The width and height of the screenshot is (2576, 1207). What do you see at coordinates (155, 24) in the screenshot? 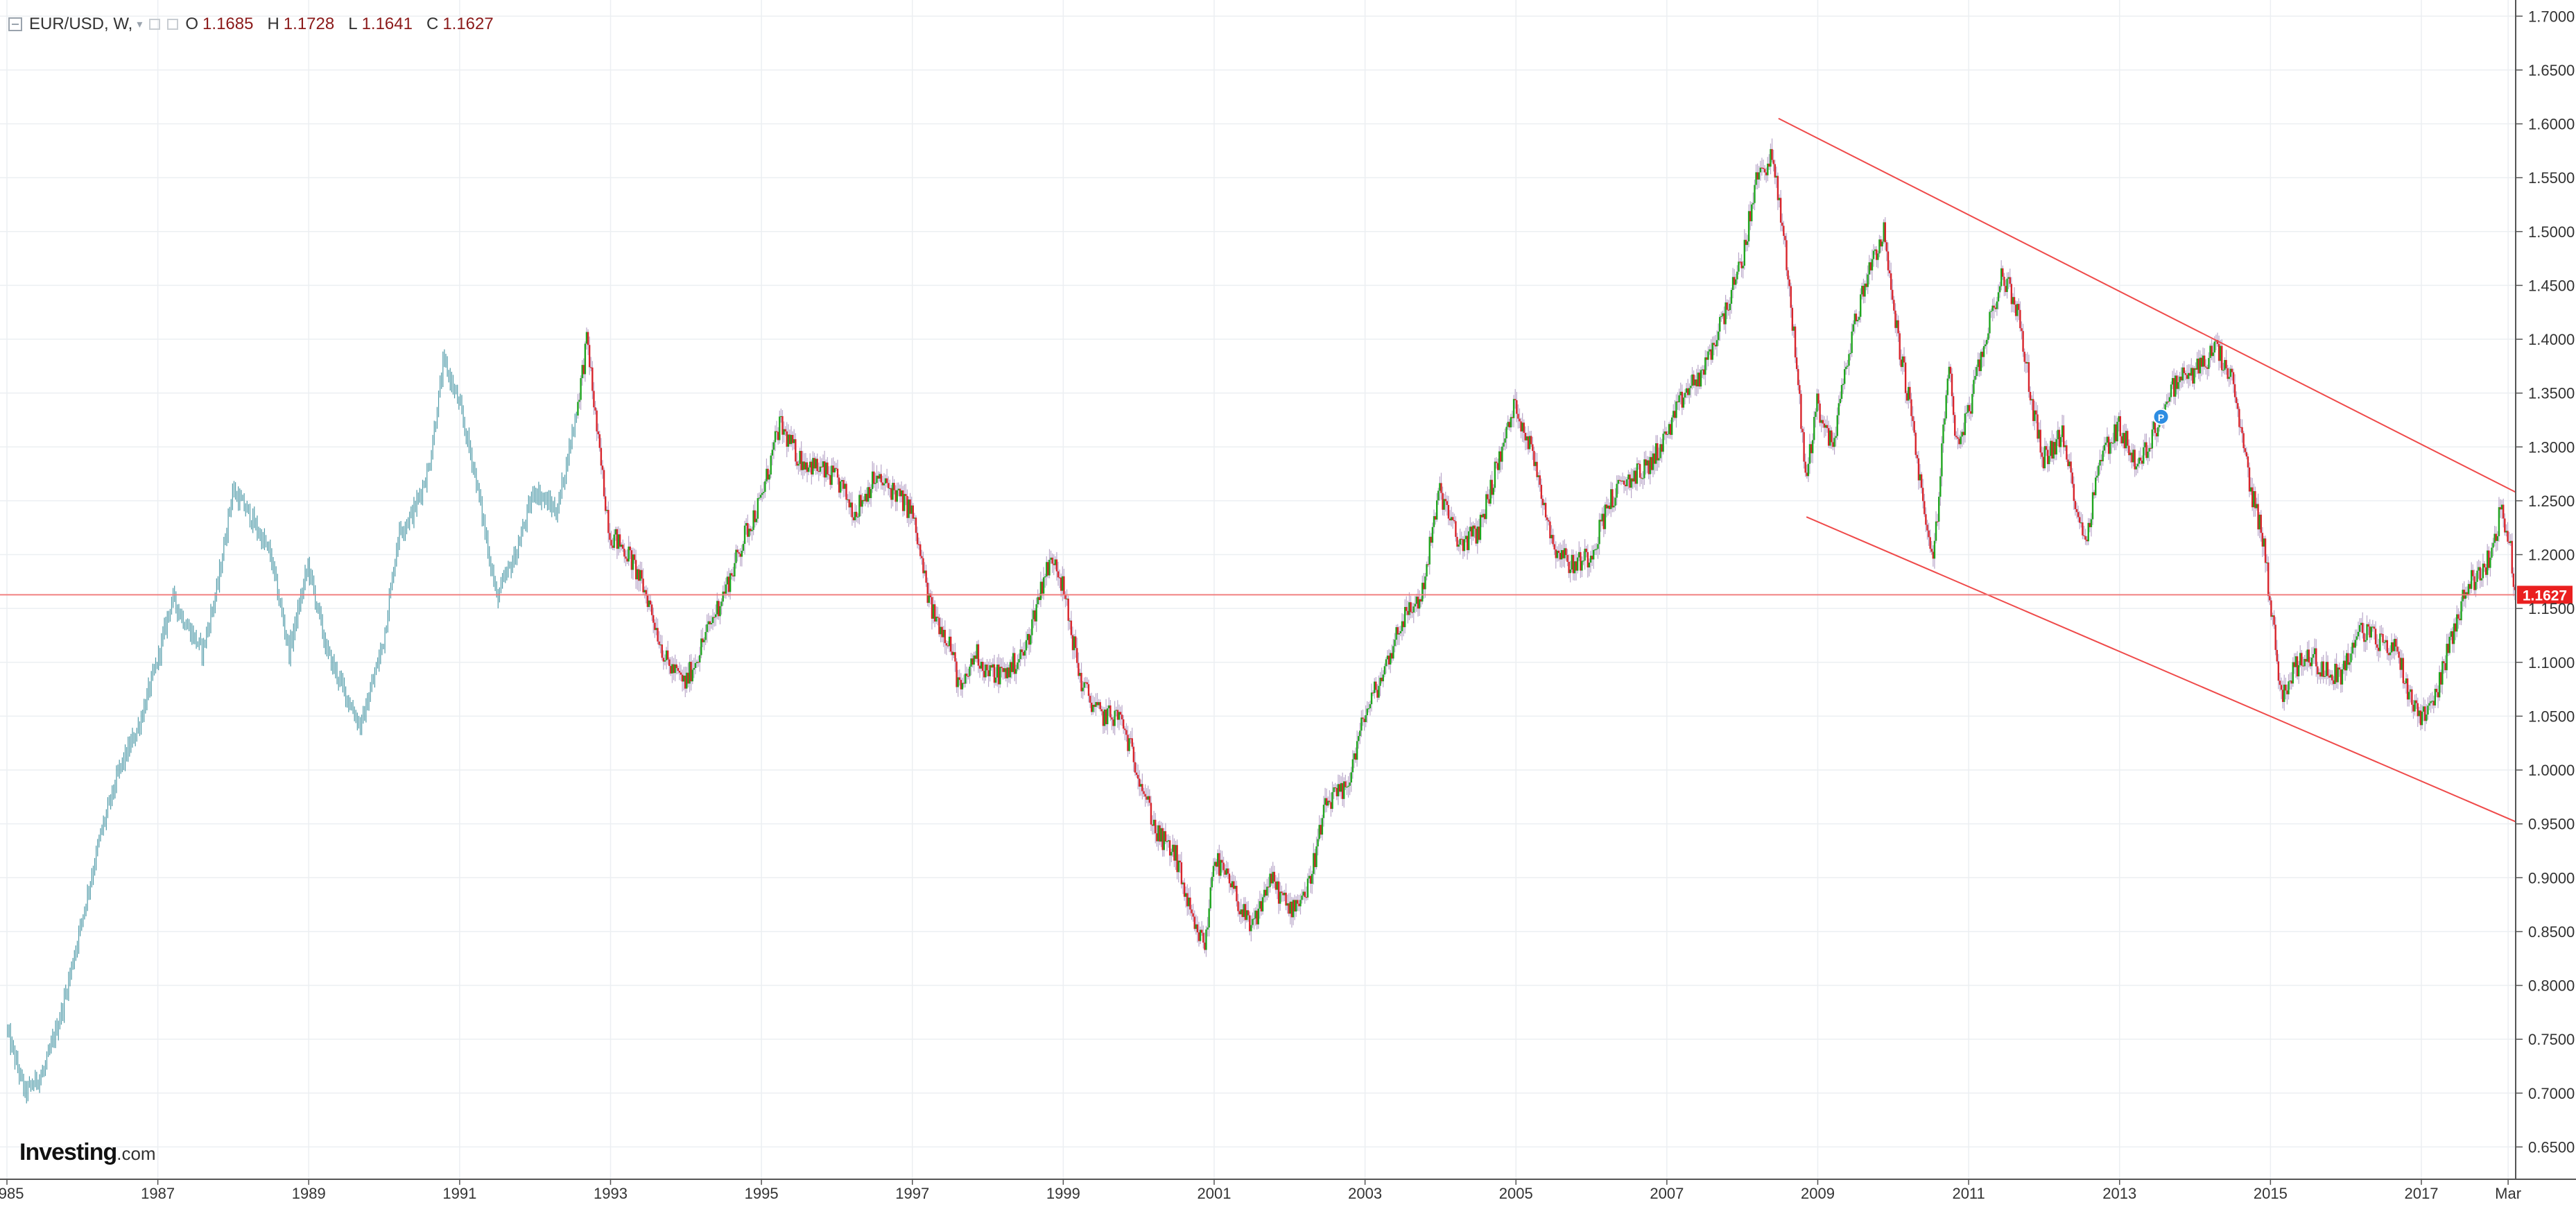
I see `settings-icon` at bounding box center [155, 24].